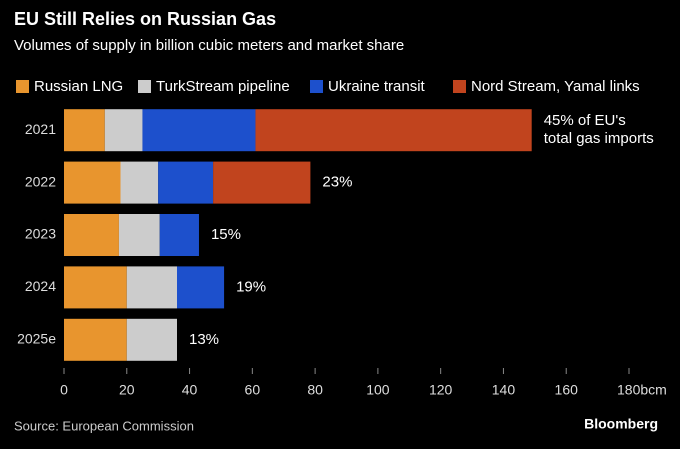 The height and width of the screenshot is (449, 680). What do you see at coordinates (504, 390) in the screenshot?
I see `x-tick-label: 140` at bounding box center [504, 390].